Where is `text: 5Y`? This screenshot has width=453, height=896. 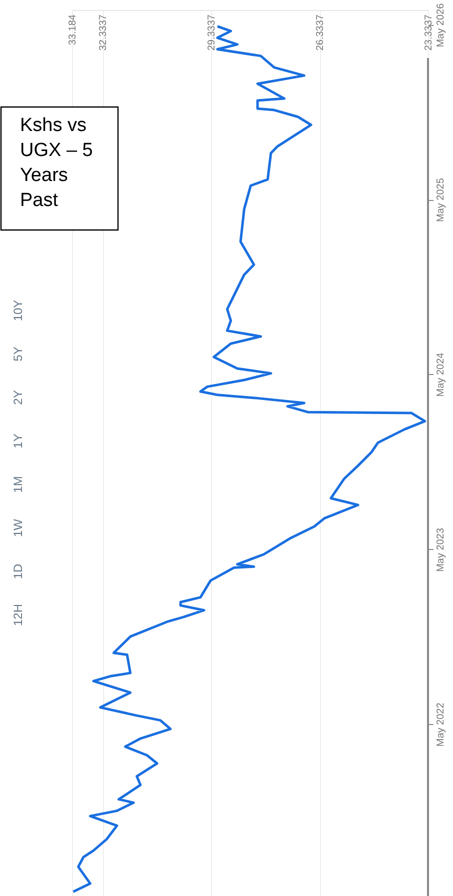 text: 5Y is located at coordinates (18, 354).